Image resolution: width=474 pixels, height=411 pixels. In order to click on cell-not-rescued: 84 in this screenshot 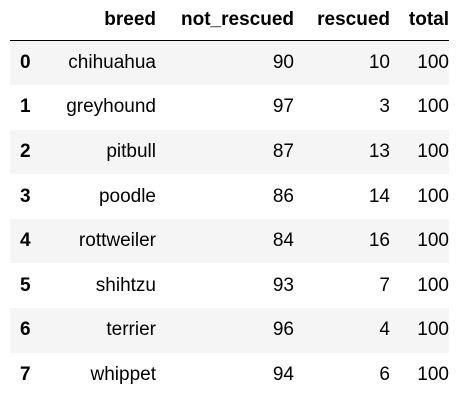, I will do `click(283, 241)`.